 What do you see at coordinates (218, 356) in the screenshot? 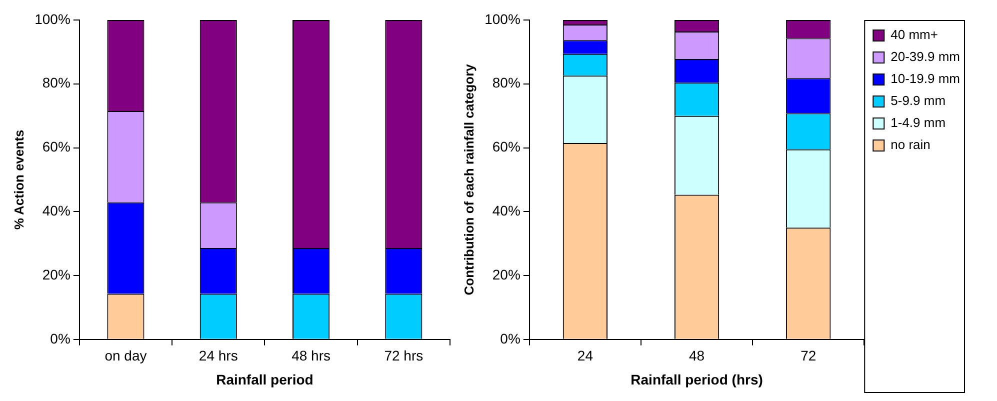
I see `x-tick-label: 24 hrs` at bounding box center [218, 356].